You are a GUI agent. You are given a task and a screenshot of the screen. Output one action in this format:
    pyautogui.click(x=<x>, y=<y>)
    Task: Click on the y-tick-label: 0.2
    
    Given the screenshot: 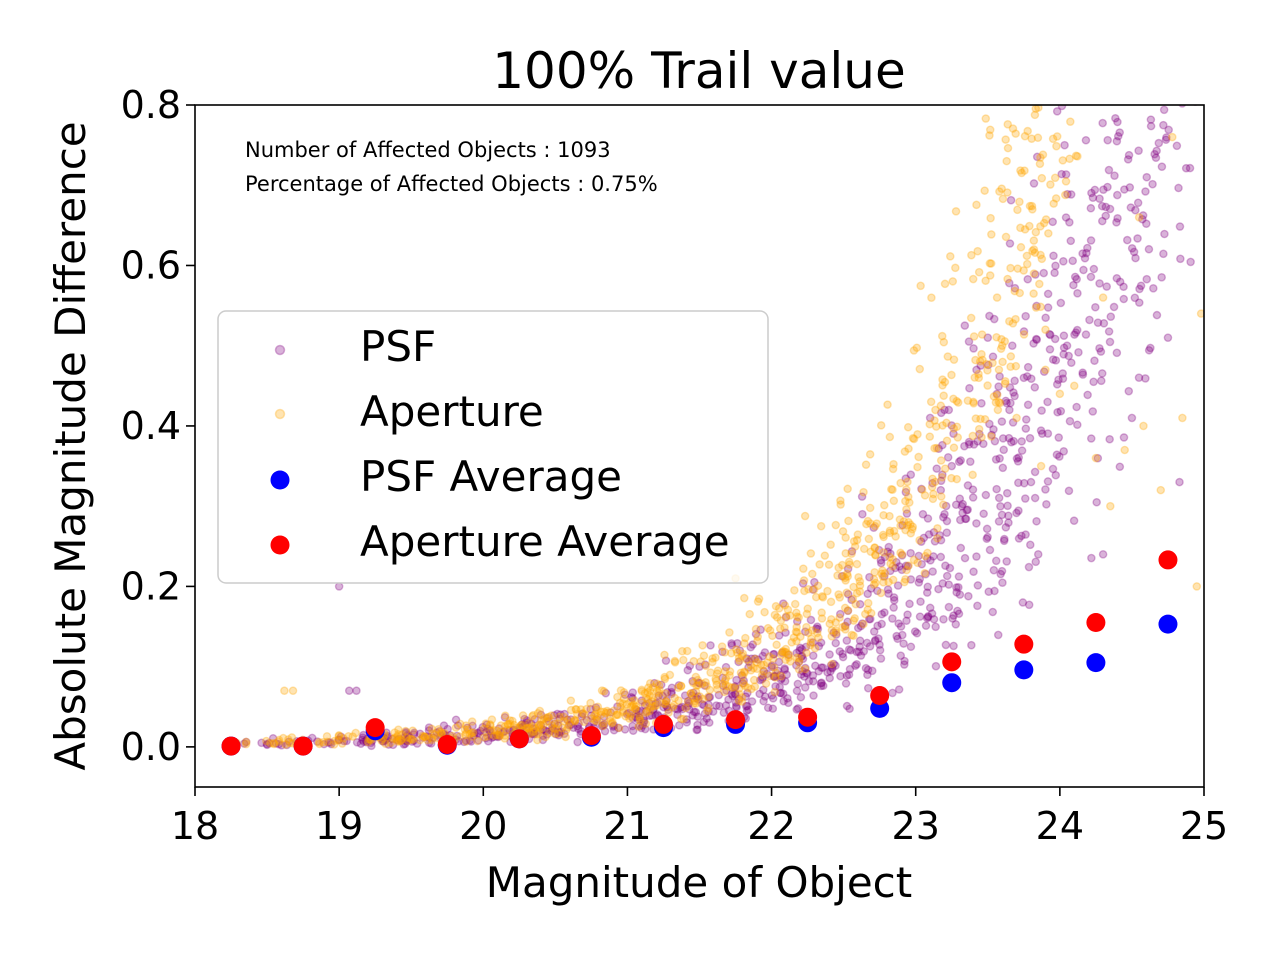 What is the action you would take?
    pyautogui.click(x=151, y=586)
    